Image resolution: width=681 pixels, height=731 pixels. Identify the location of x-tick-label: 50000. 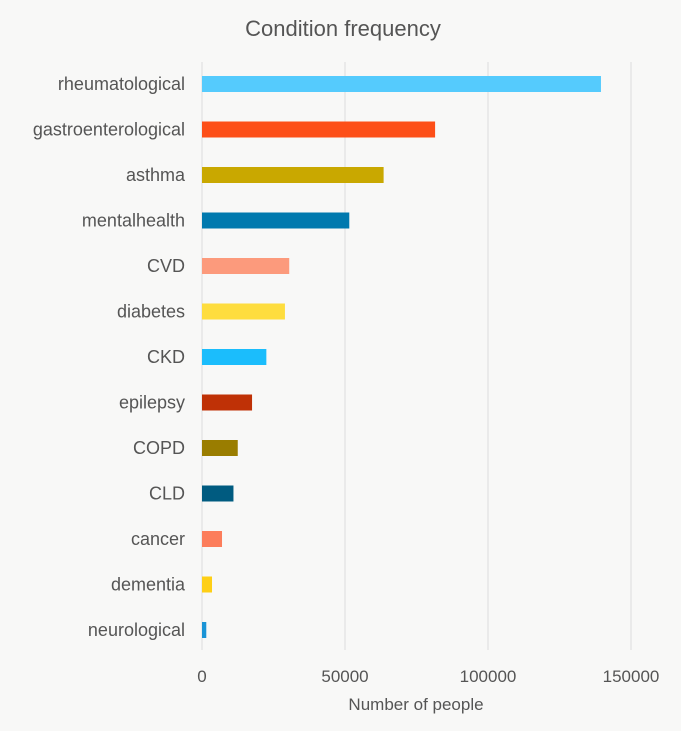
(344, 676).